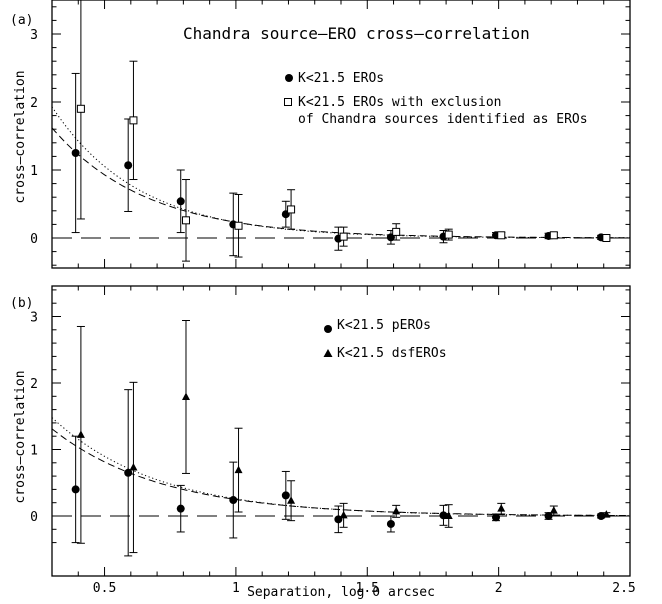  Describe the element at coordinates (385, 339) in the screenshot. I see `panel-b-legend: K<21.5 pEROs K<21.5 dsfEROs` at that location.